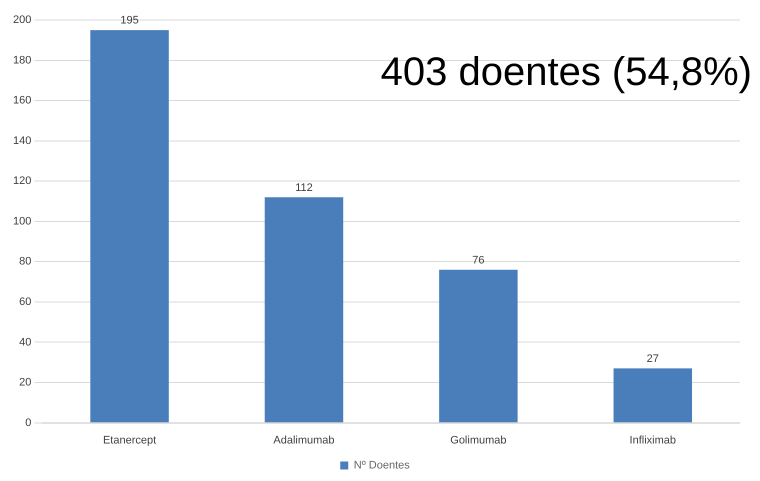 The height and width of the screenshot is (481, 760). What do you see at coordinates (22, 181) in the screenshot?
I see `y-tick-label: 120` at bounding box center [22, 181].